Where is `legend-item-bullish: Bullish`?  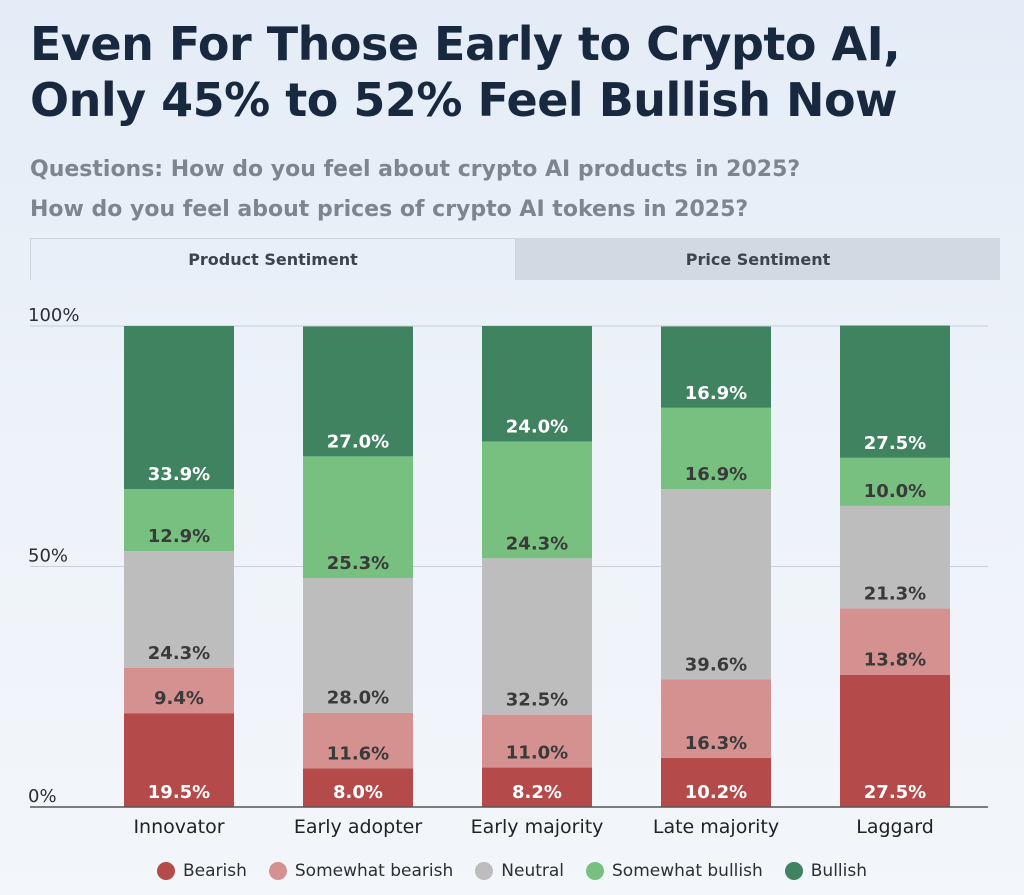 legend-item-bullish: Bullish is located at coordinates (826, 871).